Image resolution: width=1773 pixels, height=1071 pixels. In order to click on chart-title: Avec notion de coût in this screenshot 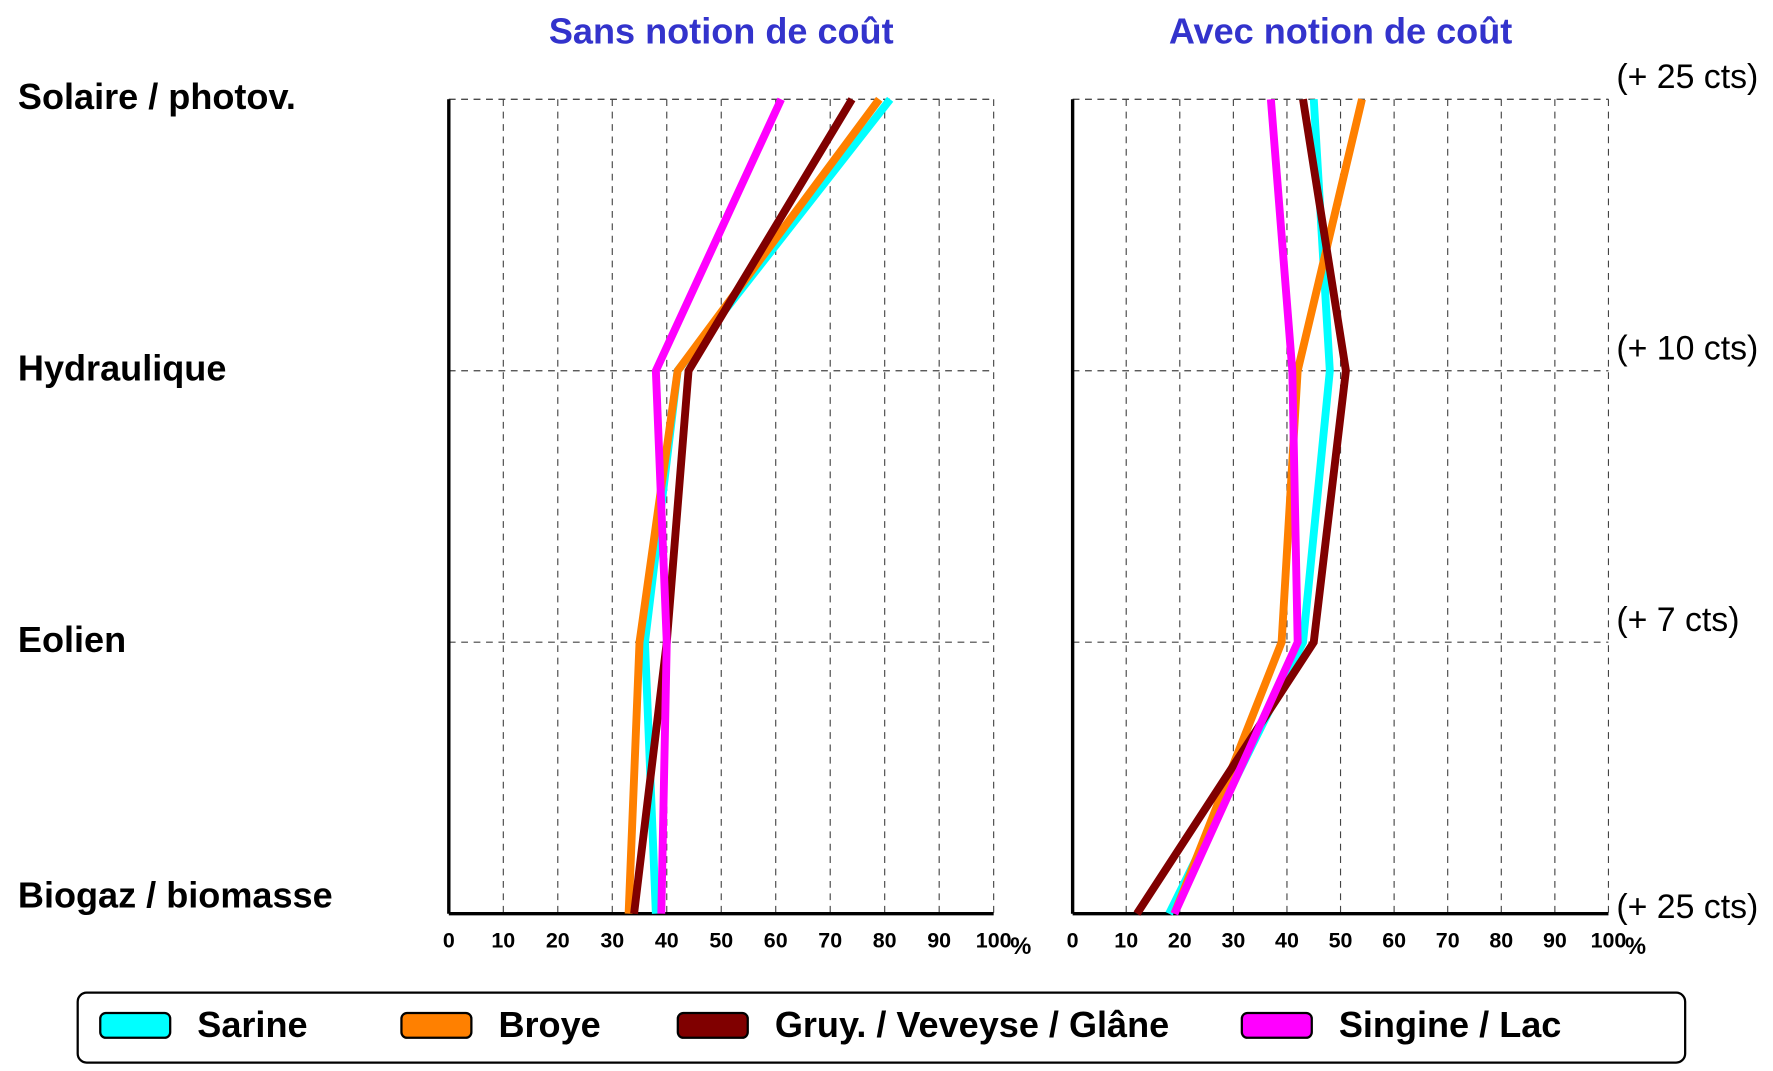, I will do `click(1340, 30)`.